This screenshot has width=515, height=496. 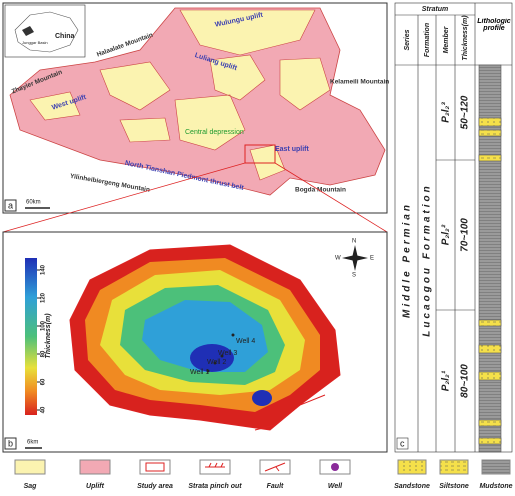 What do you see at coordinates (427, 259) in the screenshot?
I see `formation: Lucaogou Formation` at bounding box center [427, 259].